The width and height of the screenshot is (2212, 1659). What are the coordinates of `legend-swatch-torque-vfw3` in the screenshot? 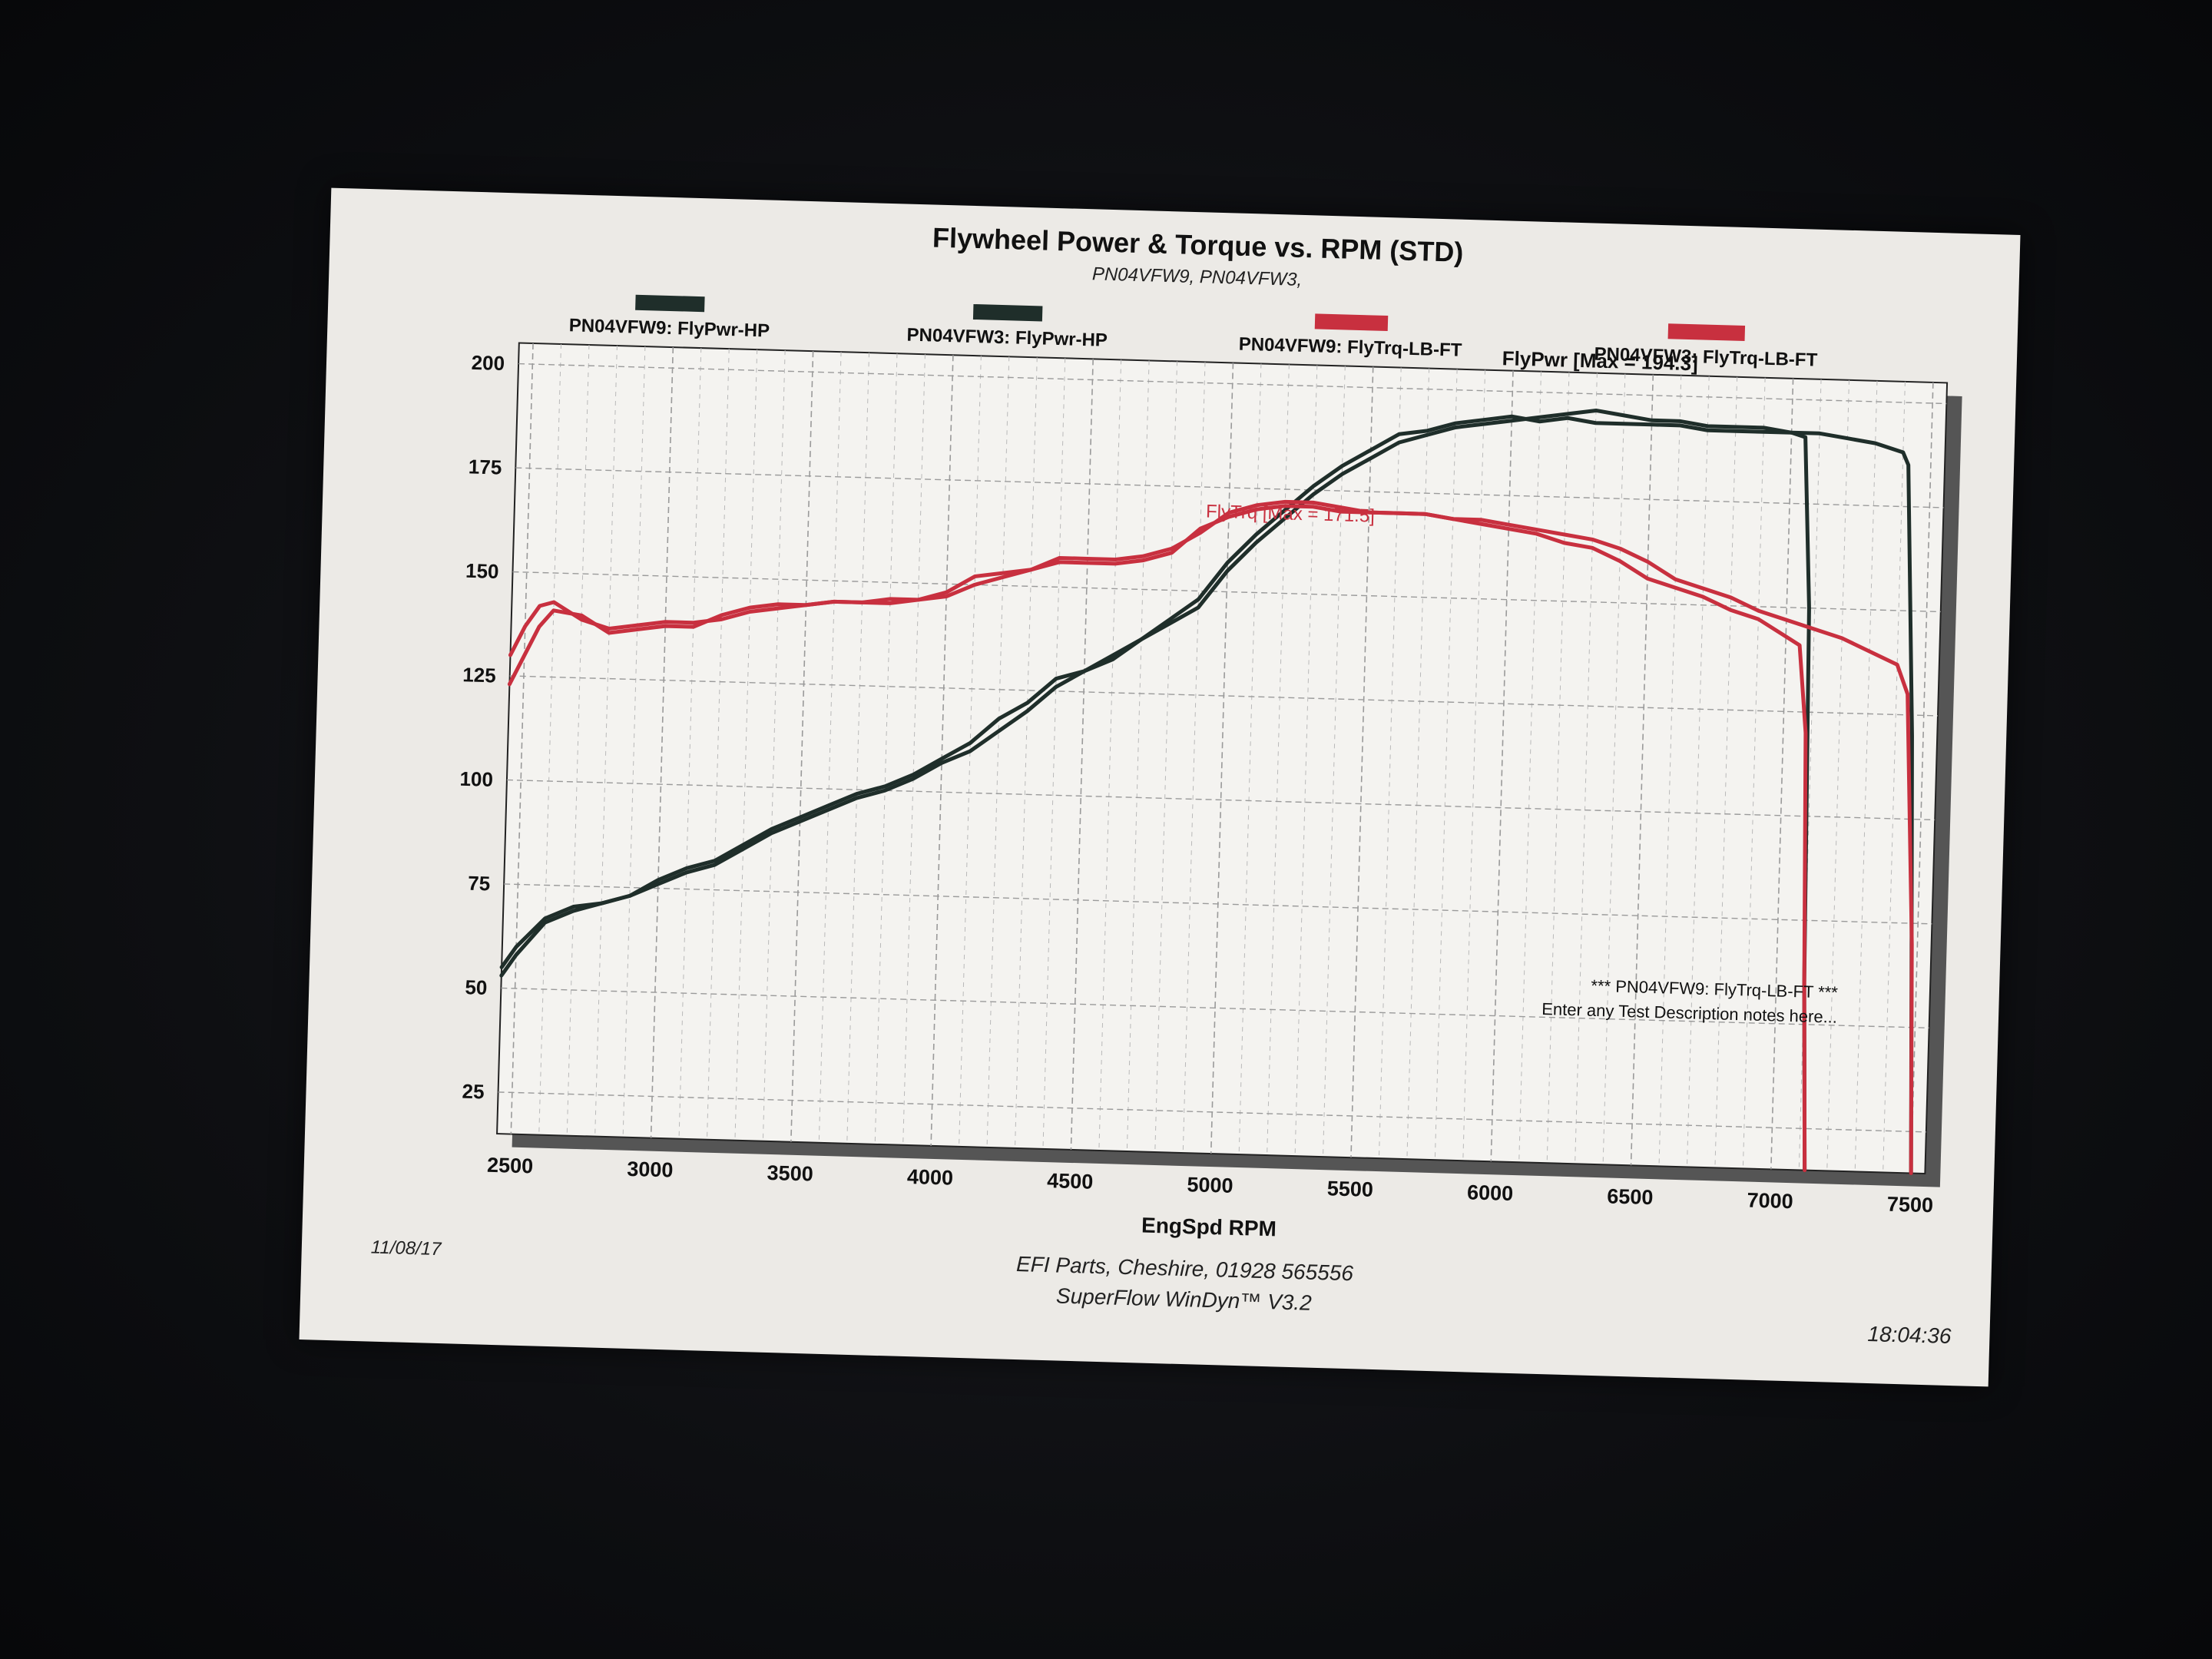 It's located at (1706, 332).